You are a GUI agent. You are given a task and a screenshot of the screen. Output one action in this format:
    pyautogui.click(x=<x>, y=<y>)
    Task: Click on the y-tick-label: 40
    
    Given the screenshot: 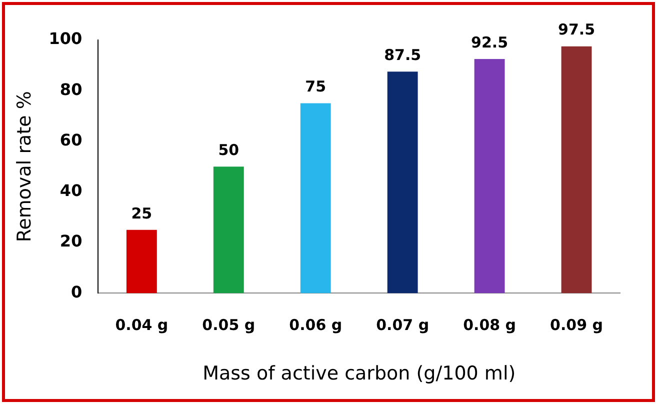 What is the action you would take?
    pyautogui.click(x=71, y=190)
    